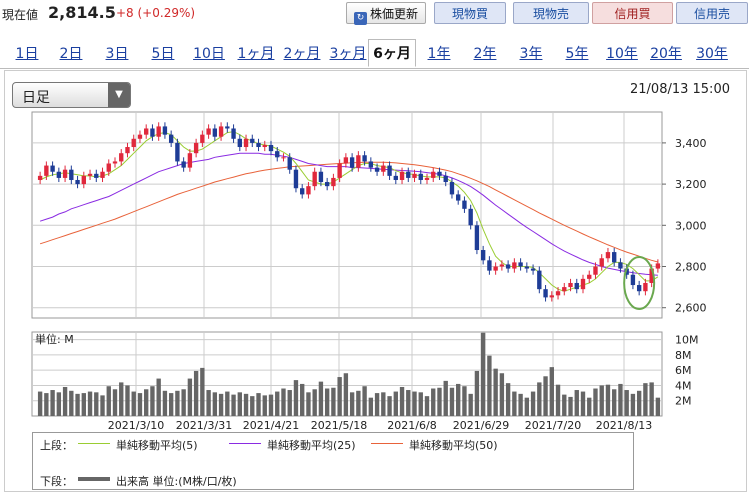 The width and height of the screenshot is (749, 494). I want to click on volume-tick-label: 2M, so click(683, 401).